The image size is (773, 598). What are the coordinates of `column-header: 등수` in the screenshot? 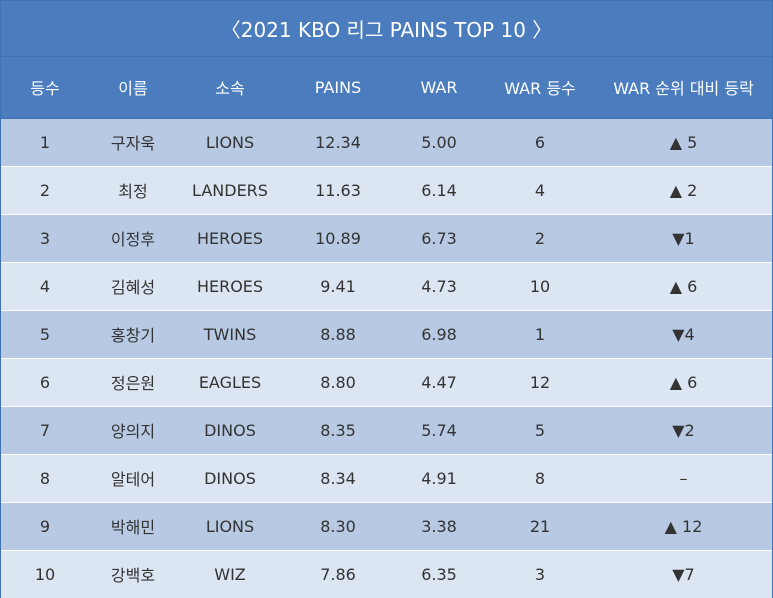 It's located at (45, 88).